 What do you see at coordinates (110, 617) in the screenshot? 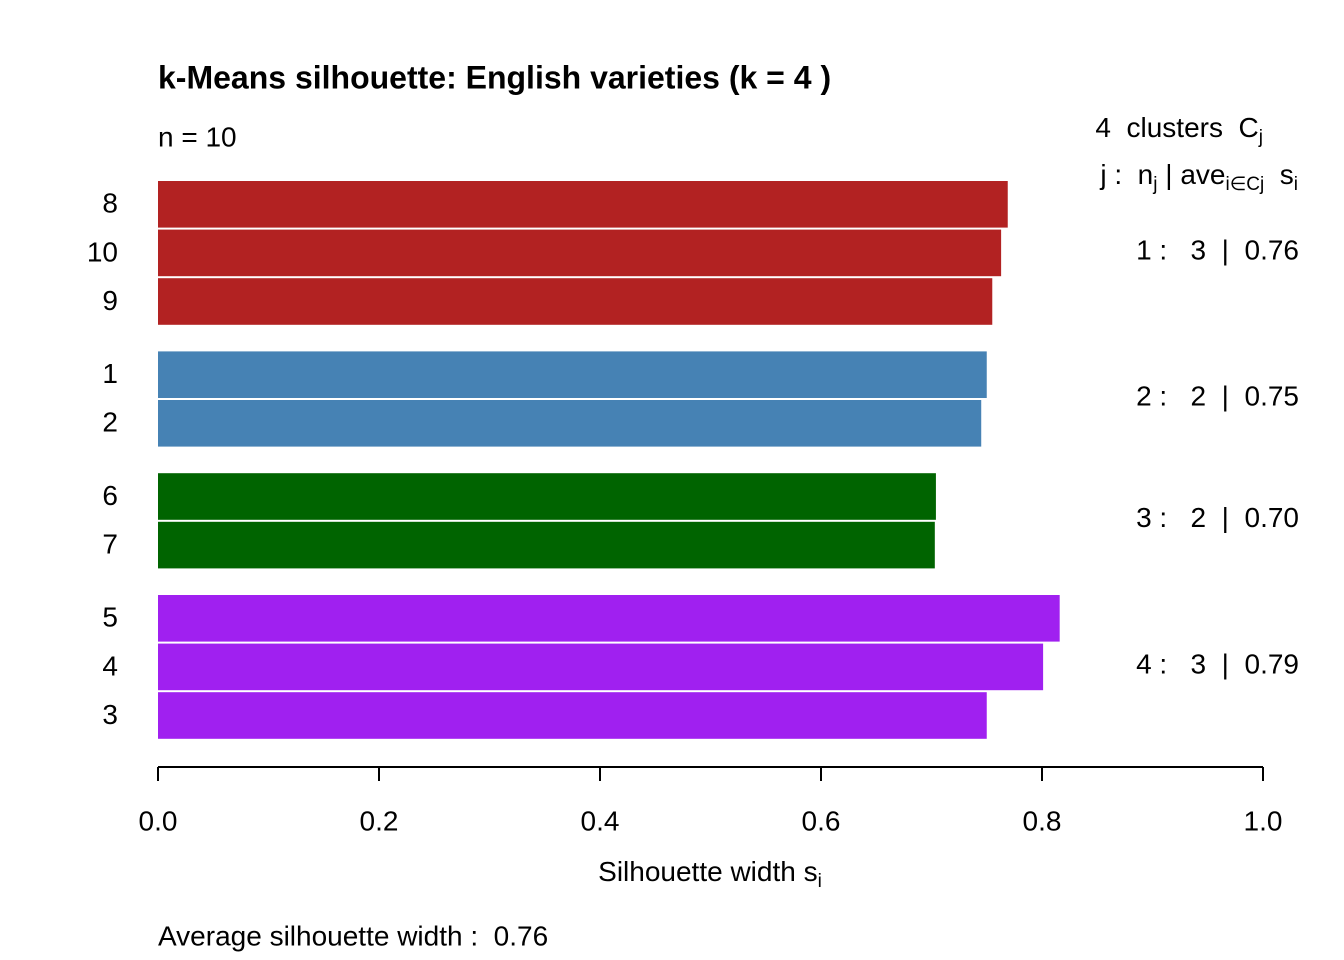
I see `y-tick-label: 5` at bounding box center [110, 617].